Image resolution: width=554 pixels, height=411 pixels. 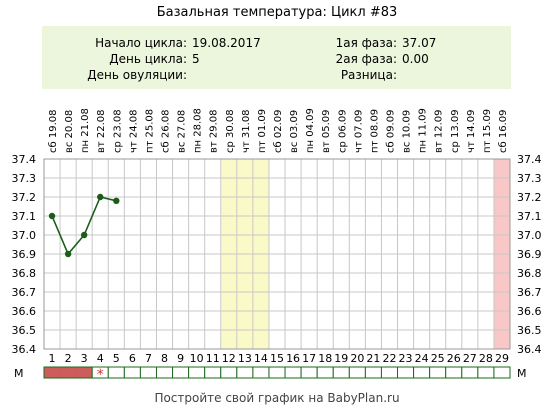 What do you see at coordinates (310, 130) in the screenshot?
I see `date-label: пн 04.09` at bounding box center [310, 130].